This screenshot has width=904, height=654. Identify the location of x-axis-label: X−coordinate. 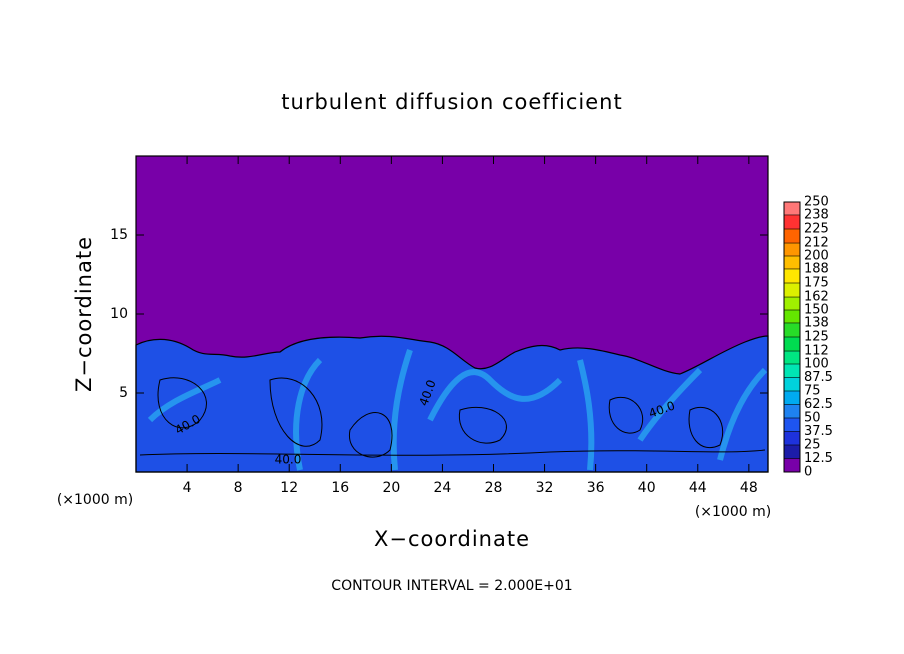
(452, 539).